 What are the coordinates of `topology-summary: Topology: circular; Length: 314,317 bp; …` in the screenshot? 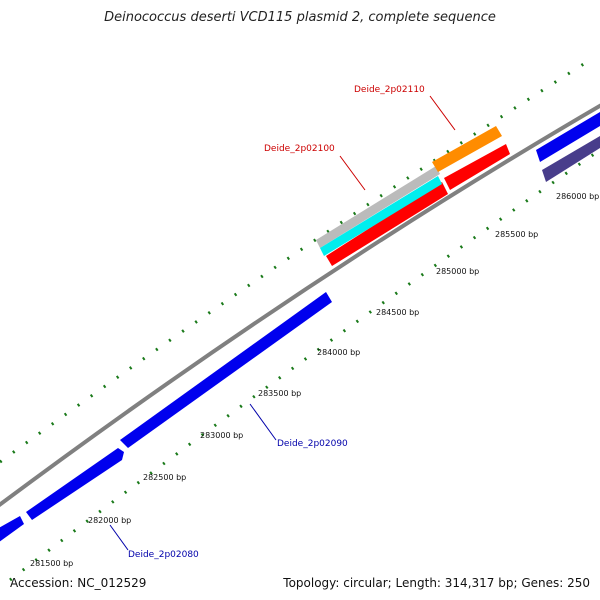 It's located at (436, 583).